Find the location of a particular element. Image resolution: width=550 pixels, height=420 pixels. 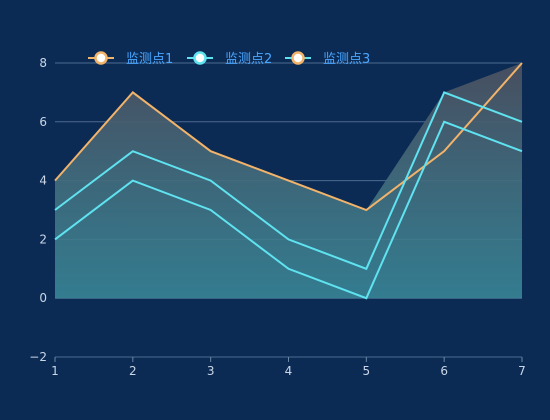

legend-item-1: 监测点1 is located at coordinates (130, 59).